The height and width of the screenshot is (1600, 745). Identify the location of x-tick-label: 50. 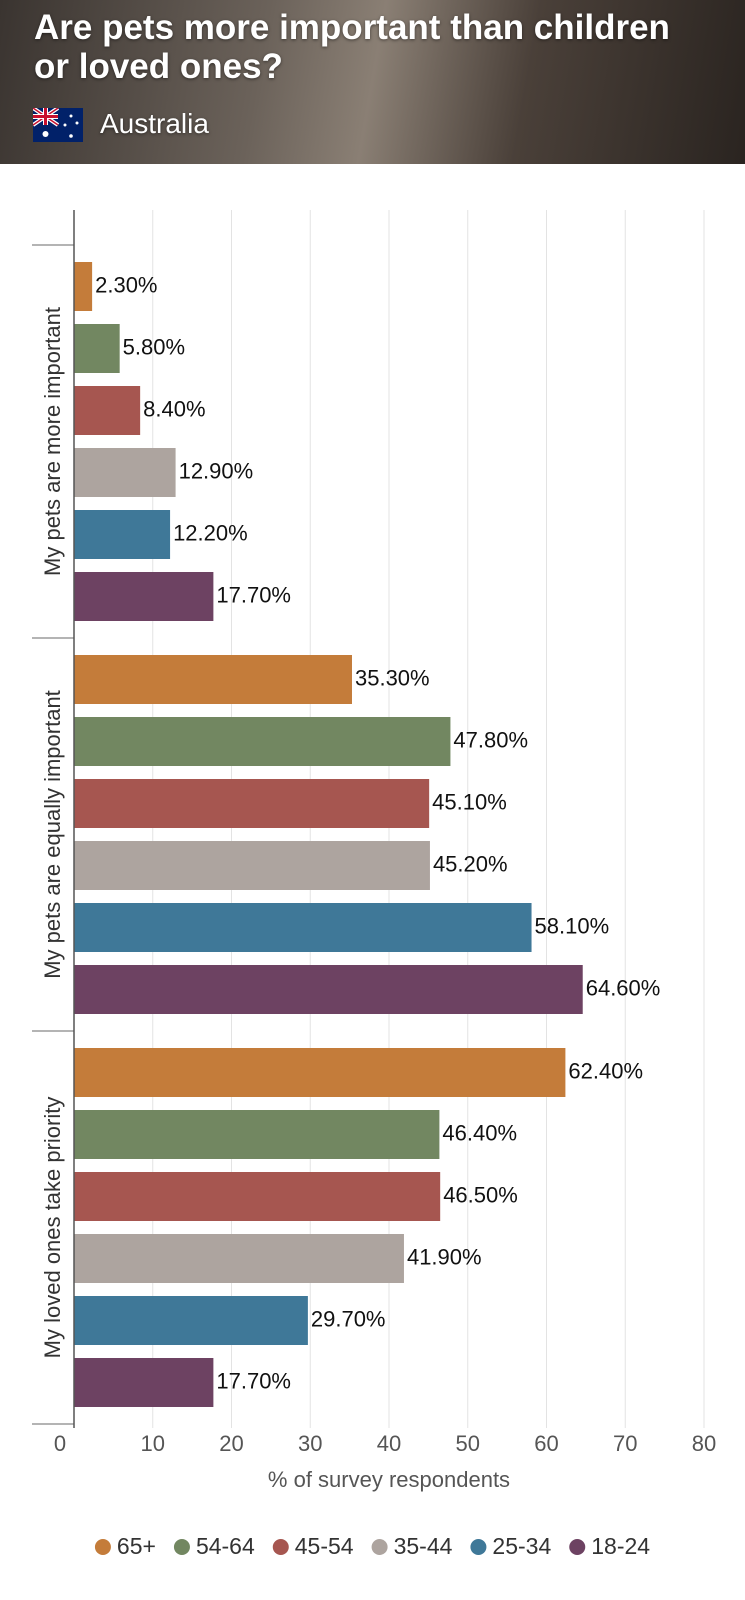
(468, 1443).